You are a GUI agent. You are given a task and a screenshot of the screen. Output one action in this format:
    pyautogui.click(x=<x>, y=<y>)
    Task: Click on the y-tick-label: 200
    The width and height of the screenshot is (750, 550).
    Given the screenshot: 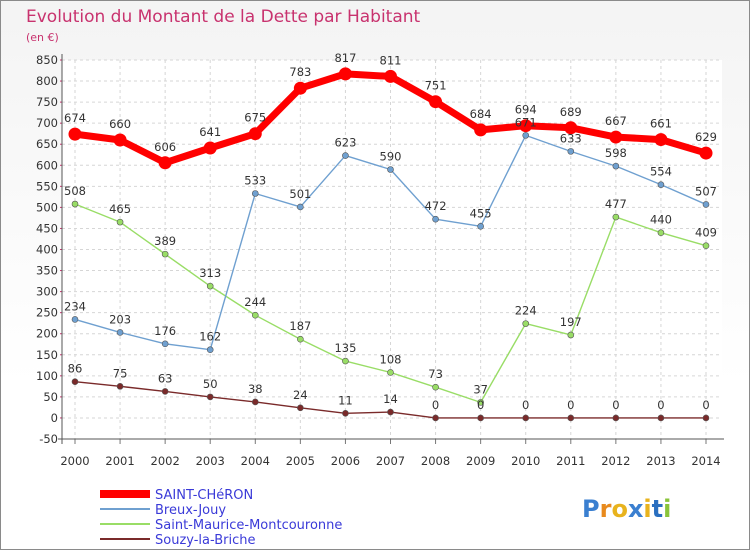 What is the action you would take?
    pyautogui.click(x=47, y=334)
    